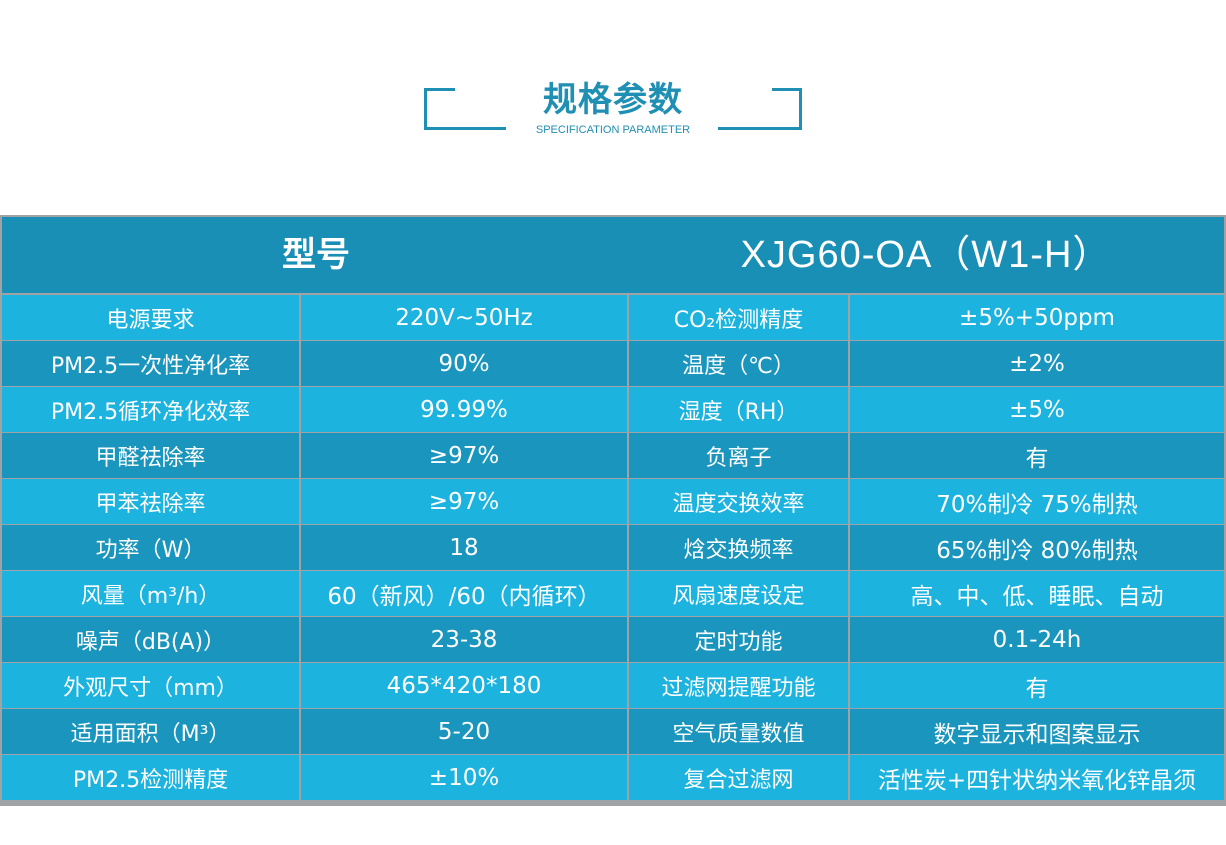 The width and height of the screenshot is (1226, 845). Describe the element at coordinates (151, 593) in the screenshot. I see `param-label: 风量（m³/h）` at that location.